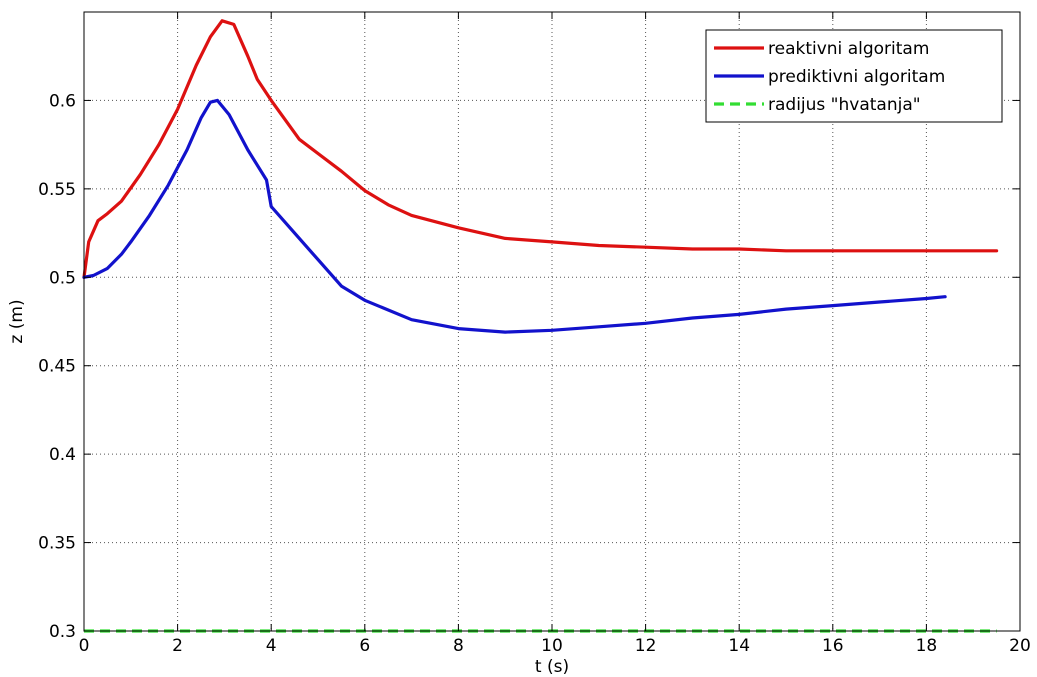 This screenshot has width=1037, height=677. I want to click on x-tick-label: 20, so click(1020, 646).